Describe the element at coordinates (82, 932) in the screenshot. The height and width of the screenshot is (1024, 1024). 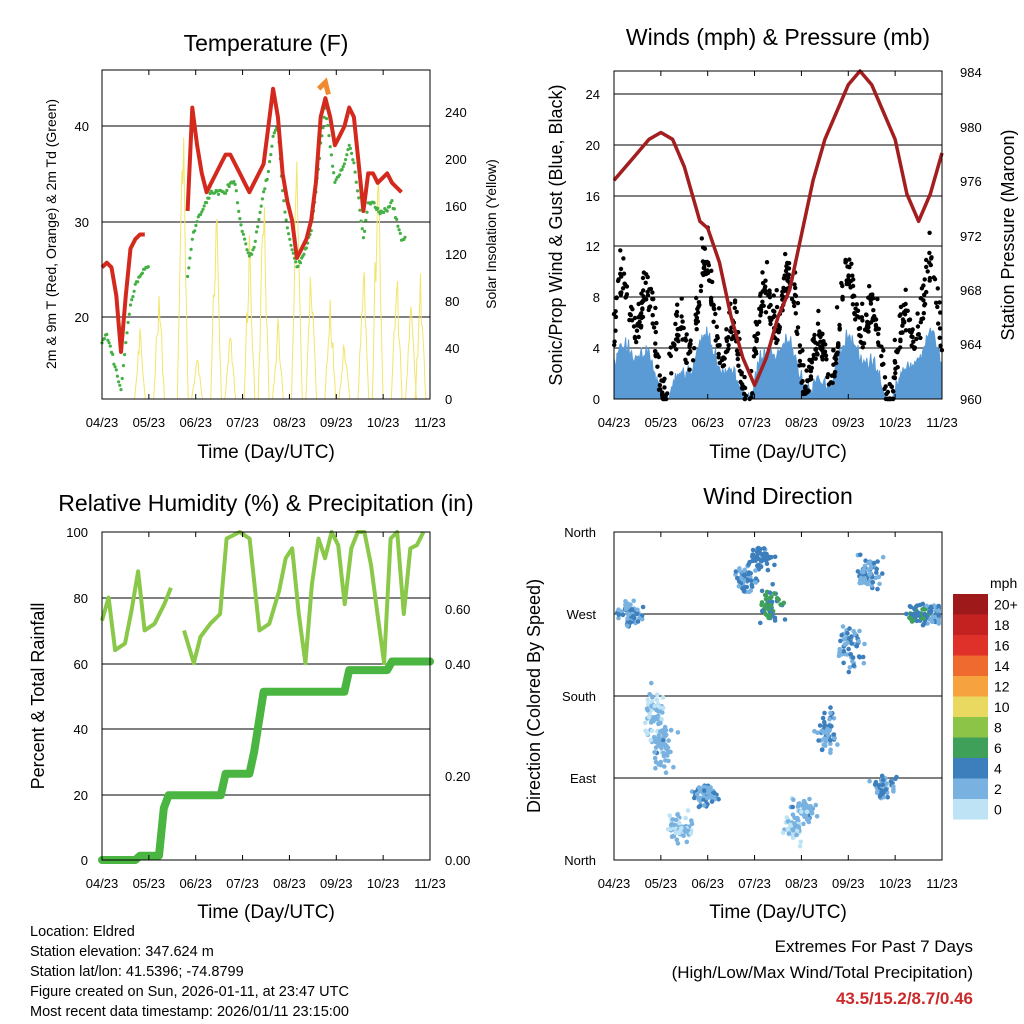
I see `station-location: Location: Eldred` at that location.